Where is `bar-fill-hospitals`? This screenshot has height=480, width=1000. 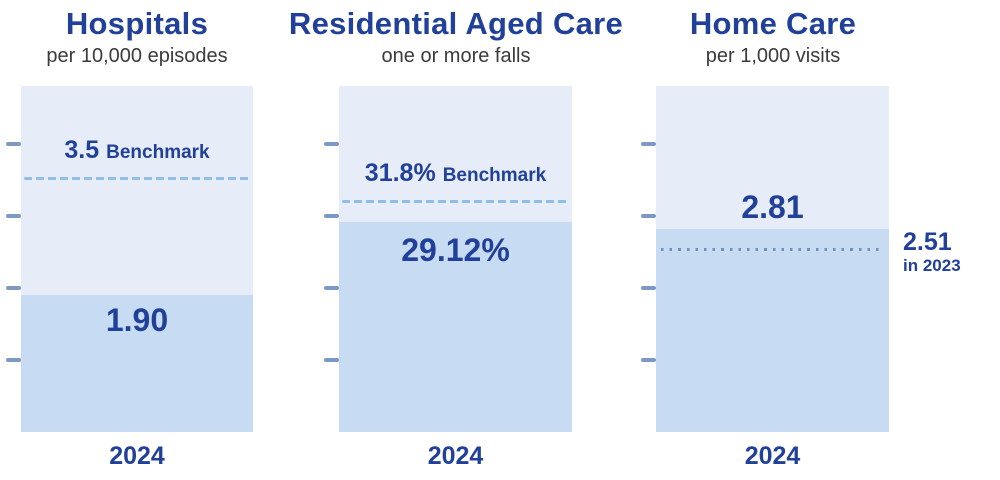
bar-fill-hospitals is located at coordinates (137, 363).